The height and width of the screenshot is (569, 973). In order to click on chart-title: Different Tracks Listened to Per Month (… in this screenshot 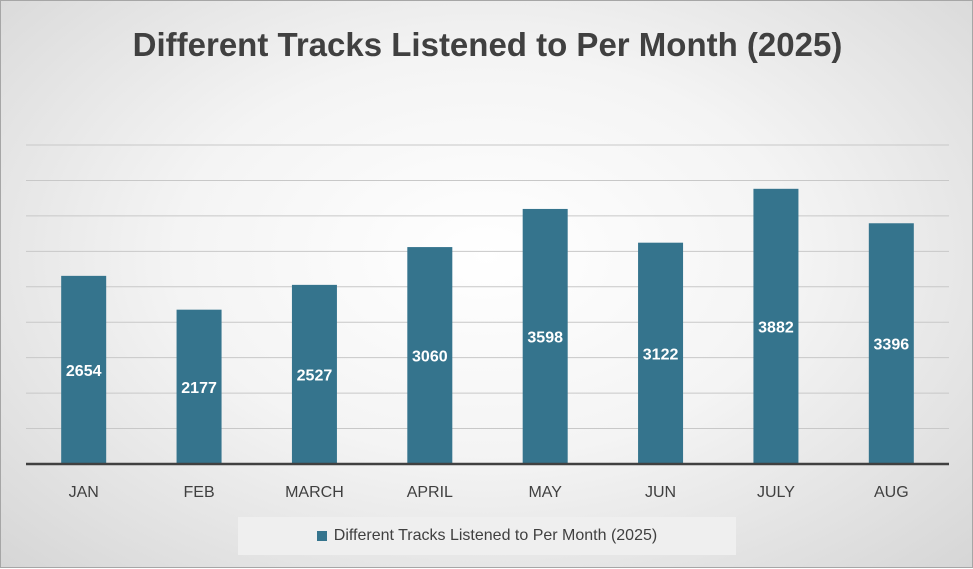, I will do `click(487, 44)`.